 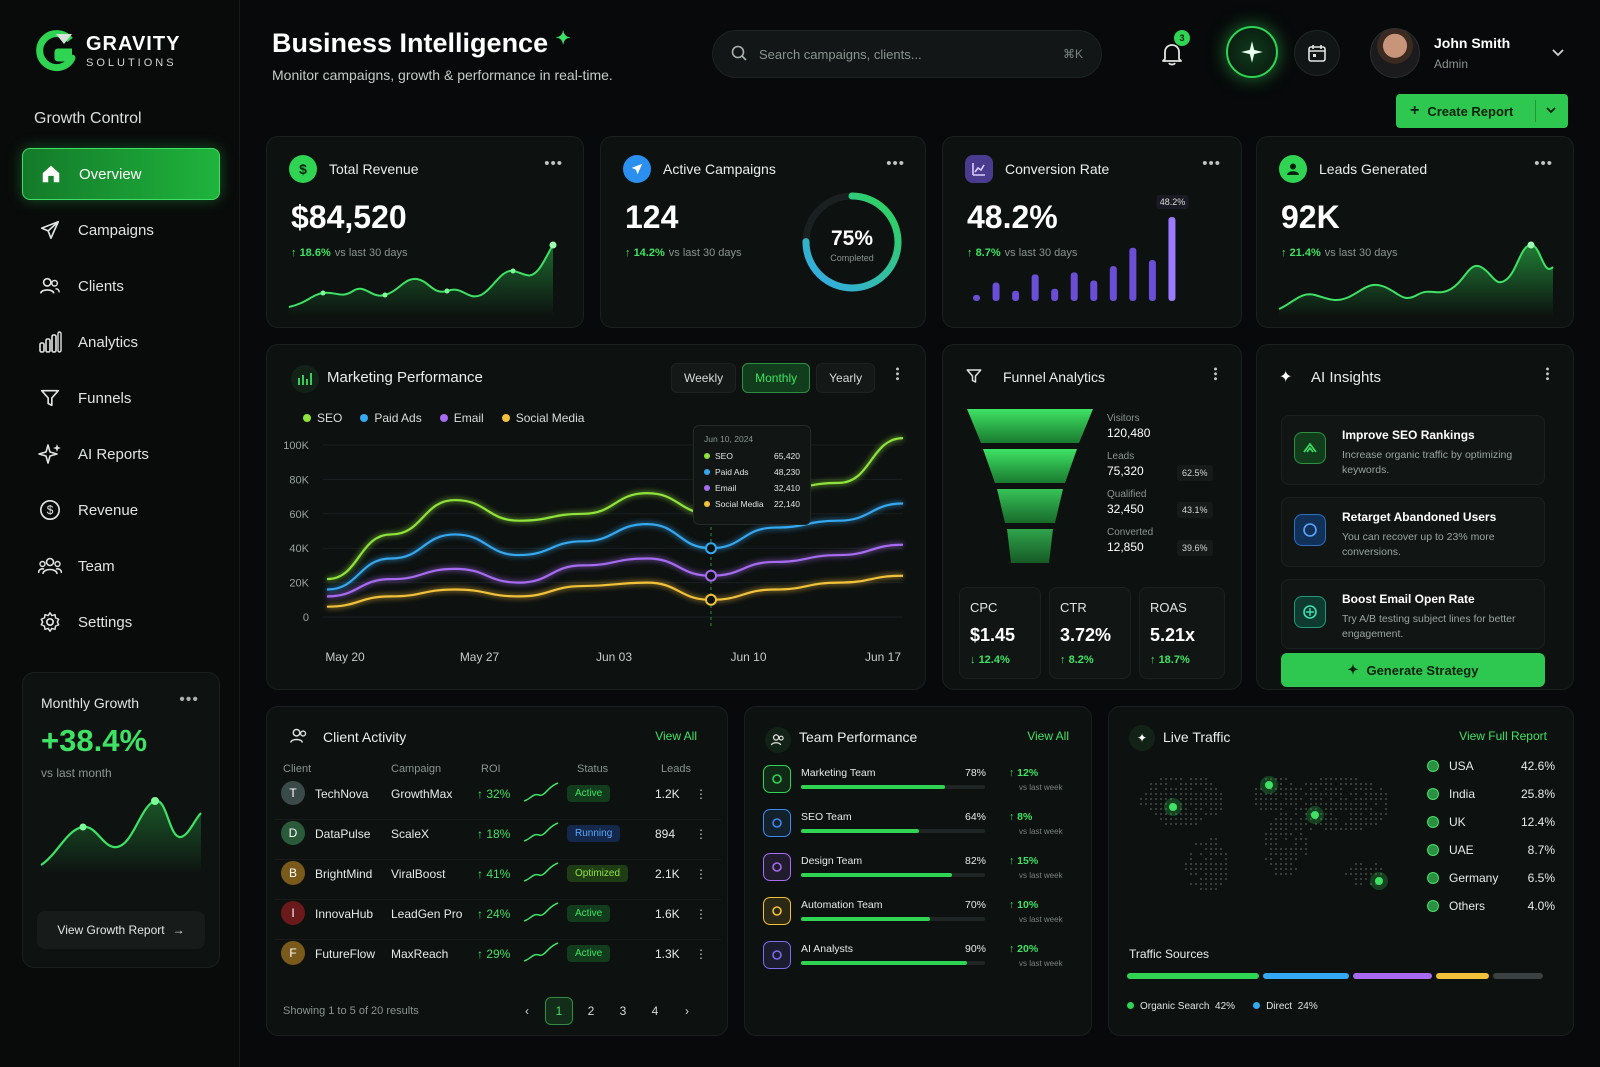 I want to click on sidebar-item-settings: Settings, so click(x=121, y=622).